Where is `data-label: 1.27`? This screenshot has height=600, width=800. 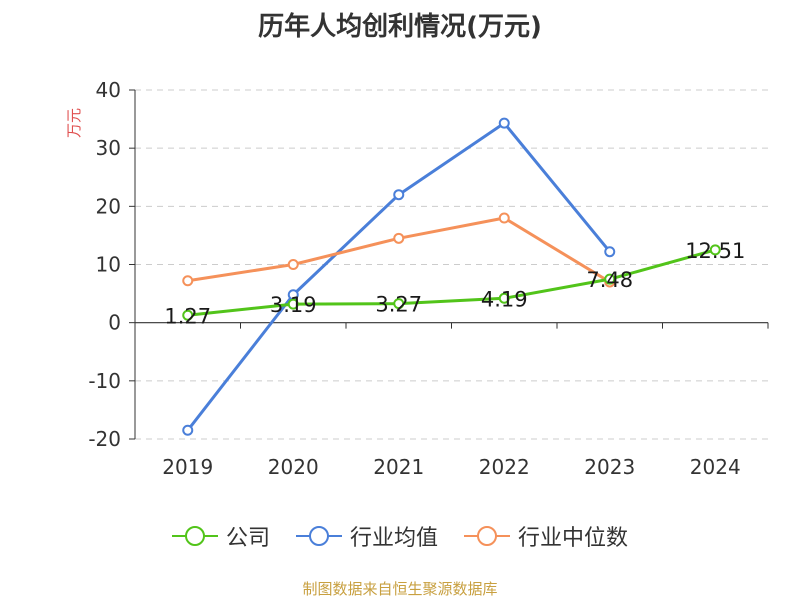
data-label: 1.27 is located at coordinates (187, 316).